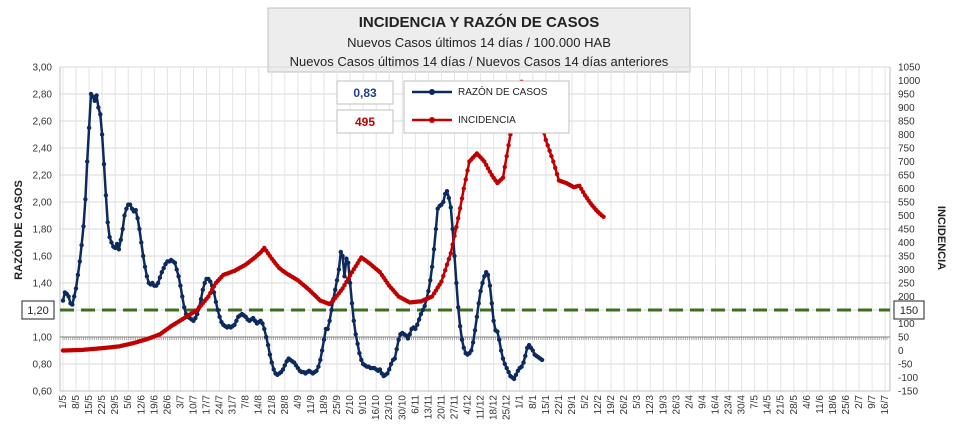  I want to click on right-tick-label: 750, so click(906, 149).